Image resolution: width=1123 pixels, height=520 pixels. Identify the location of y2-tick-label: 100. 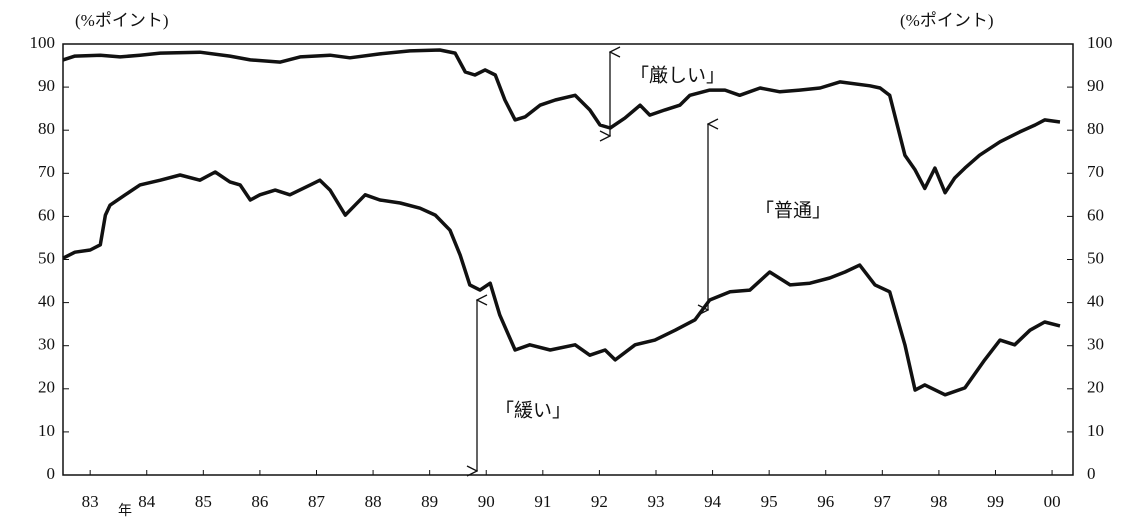
(1100, 42).